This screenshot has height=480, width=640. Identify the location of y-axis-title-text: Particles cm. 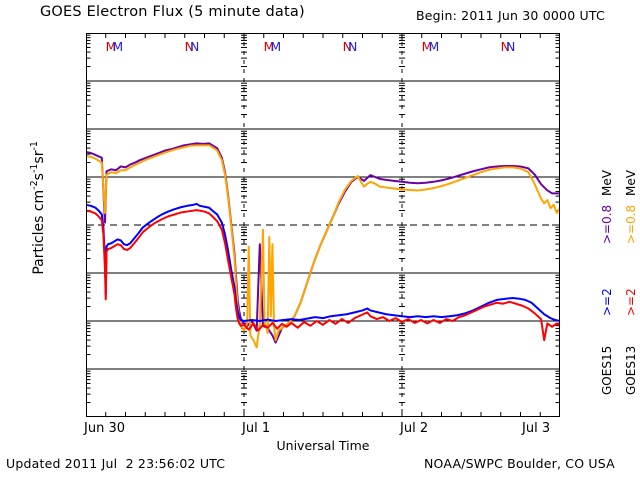
(38, 232).